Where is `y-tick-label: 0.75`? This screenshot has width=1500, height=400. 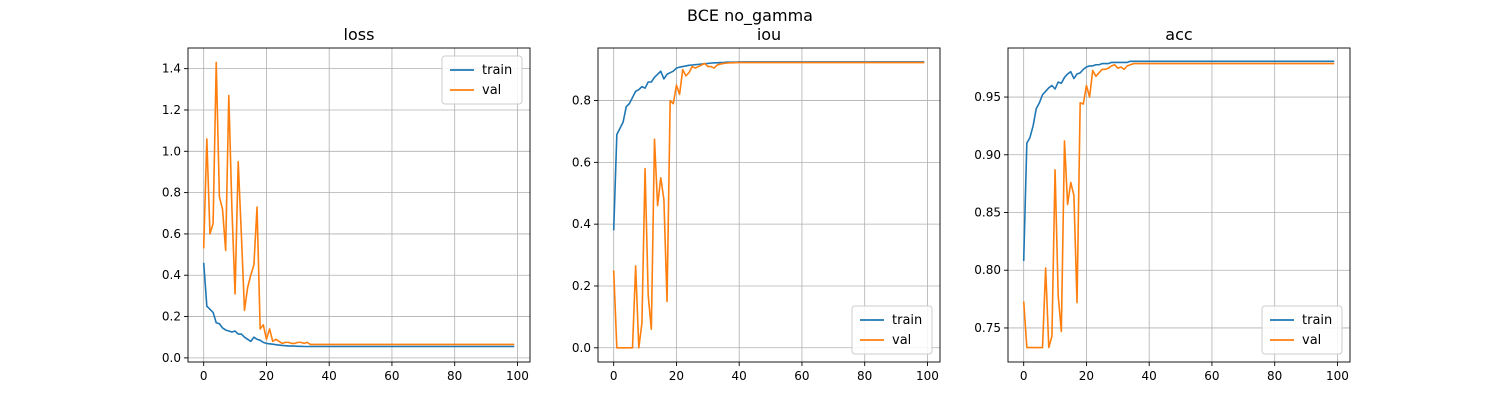 y-tick-label: 0.75 is located at coordinates (987, 328).